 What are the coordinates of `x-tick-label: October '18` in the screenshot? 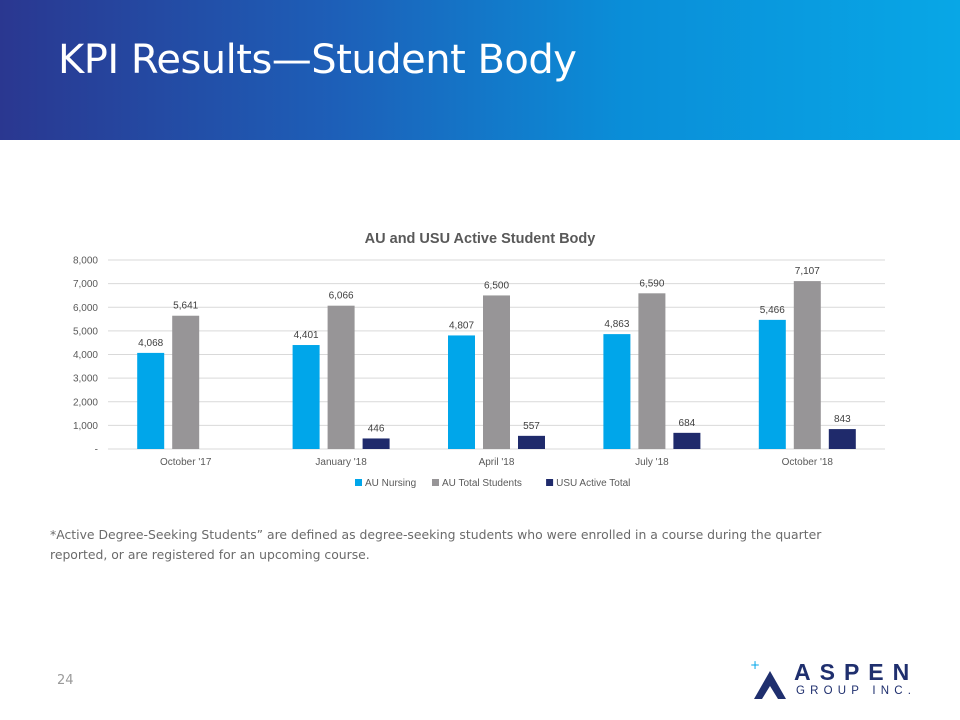 It's located at (808, 462).